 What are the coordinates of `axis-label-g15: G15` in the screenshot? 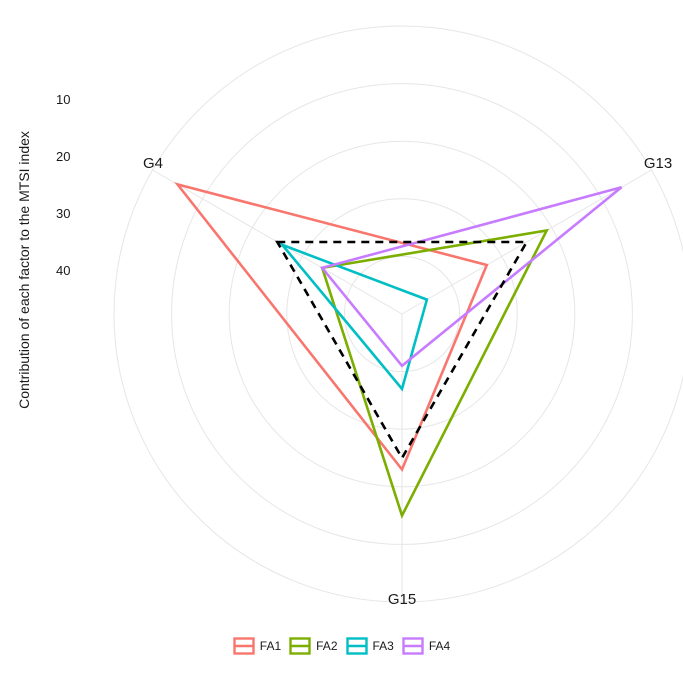 It's located at (402, 599).